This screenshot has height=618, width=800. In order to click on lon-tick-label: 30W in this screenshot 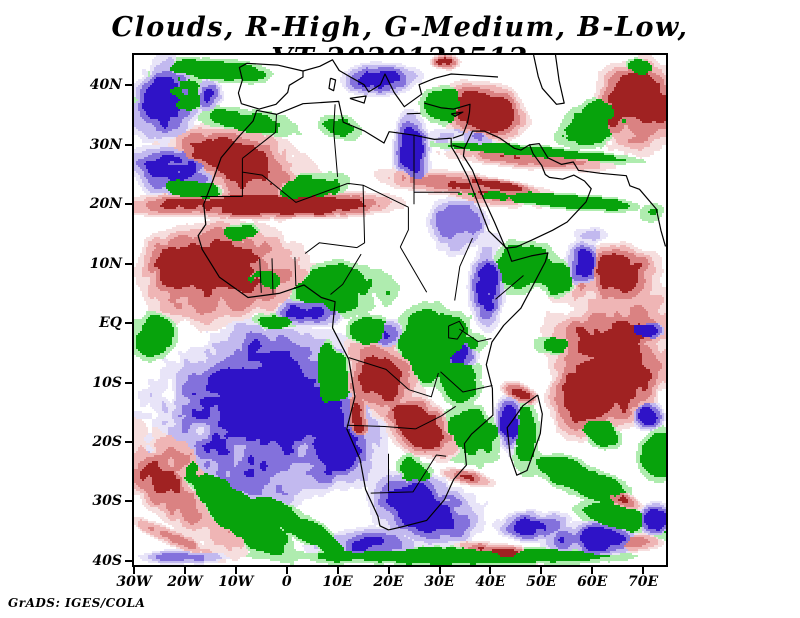, I will do `click(134, 582)`.